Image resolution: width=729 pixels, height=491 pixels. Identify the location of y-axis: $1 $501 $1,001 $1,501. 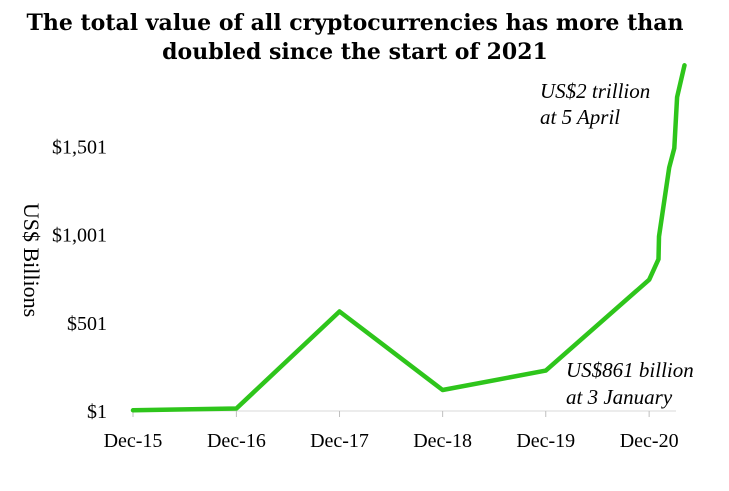
(79, 279).